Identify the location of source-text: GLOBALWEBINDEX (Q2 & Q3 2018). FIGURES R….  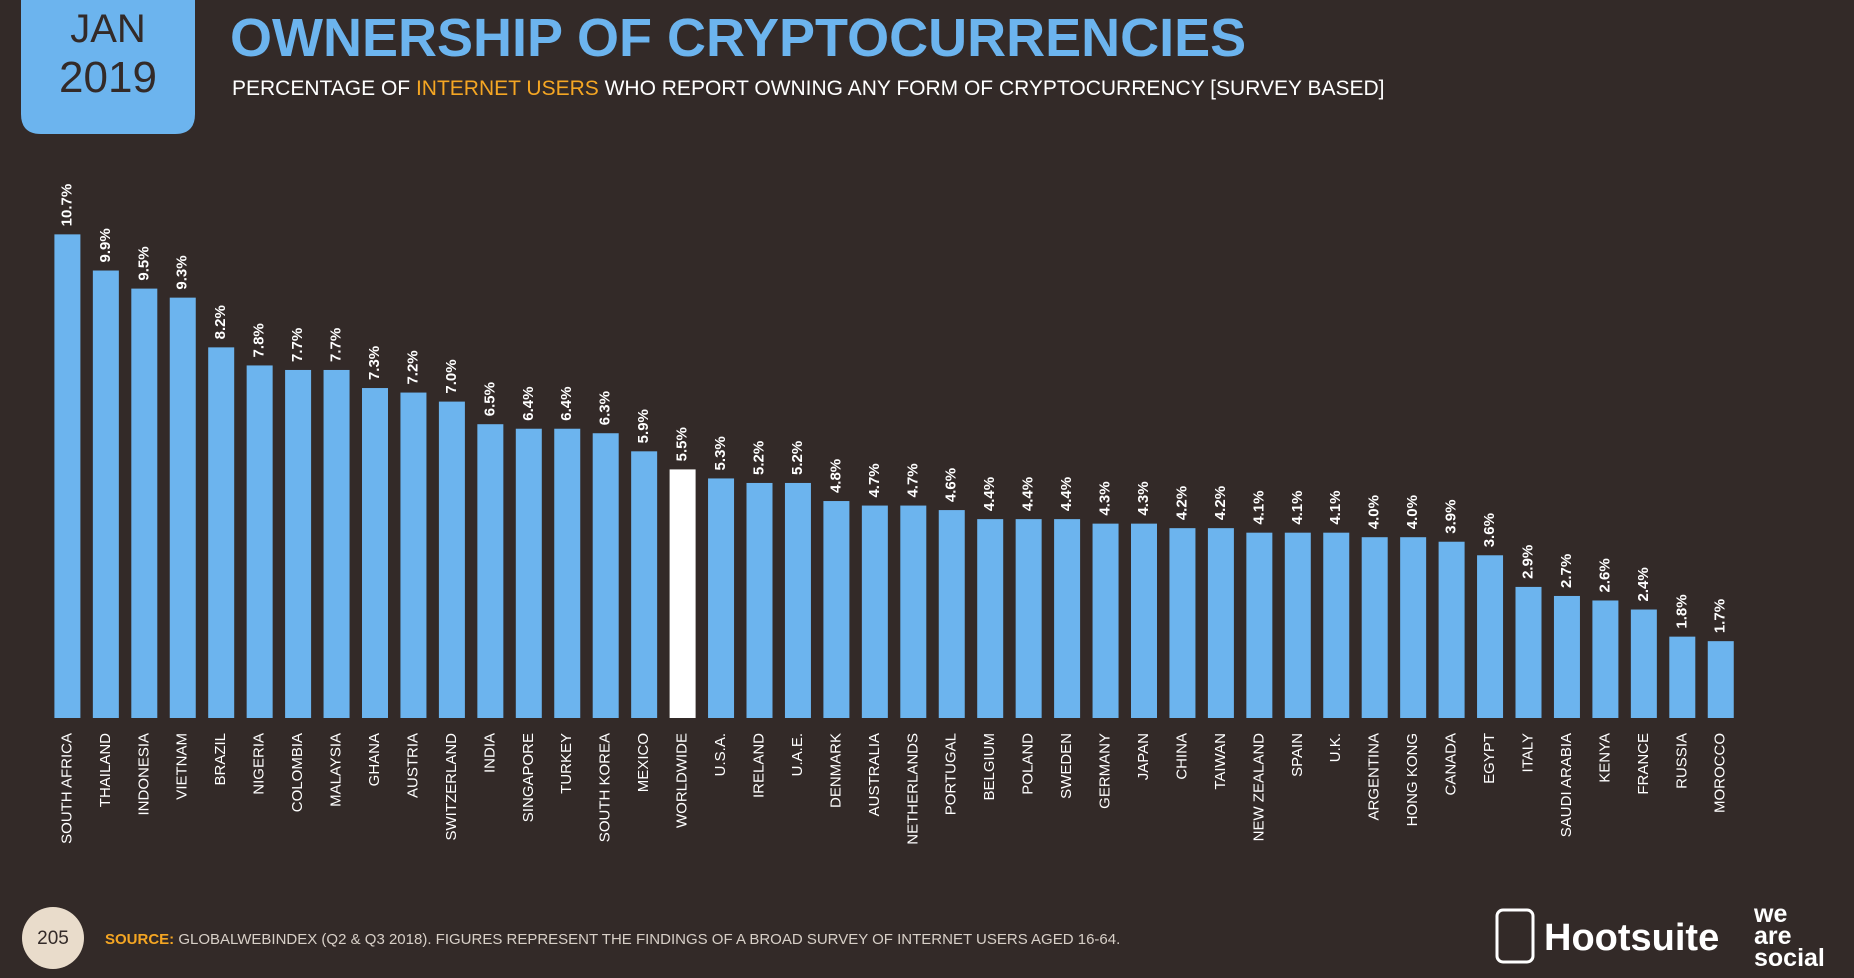
(647, 939).